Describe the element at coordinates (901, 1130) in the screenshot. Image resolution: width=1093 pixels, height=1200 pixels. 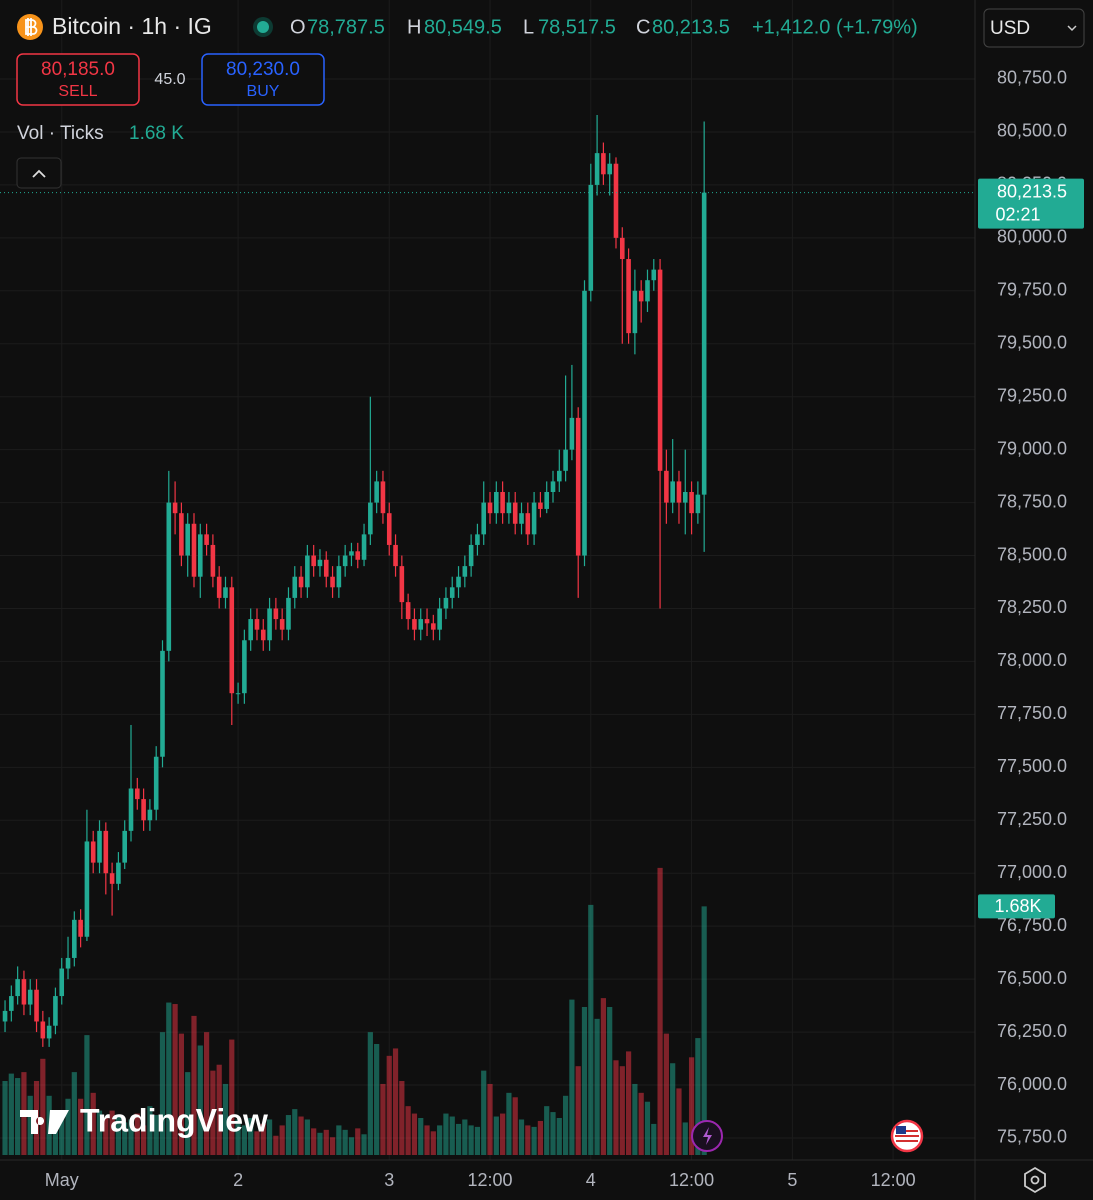
I see `flag-canton` at that location.